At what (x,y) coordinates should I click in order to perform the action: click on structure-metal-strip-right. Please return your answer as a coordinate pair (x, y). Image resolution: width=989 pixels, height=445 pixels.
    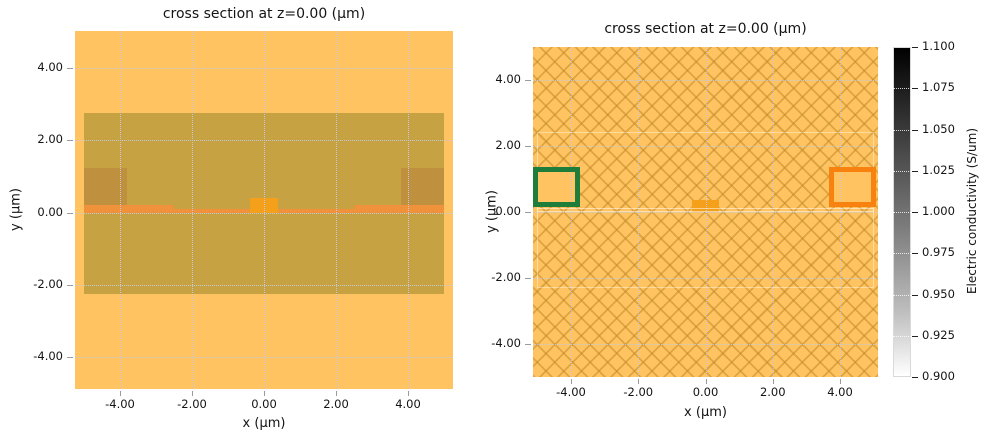
    Looking at the image, I should click on (399, 208).